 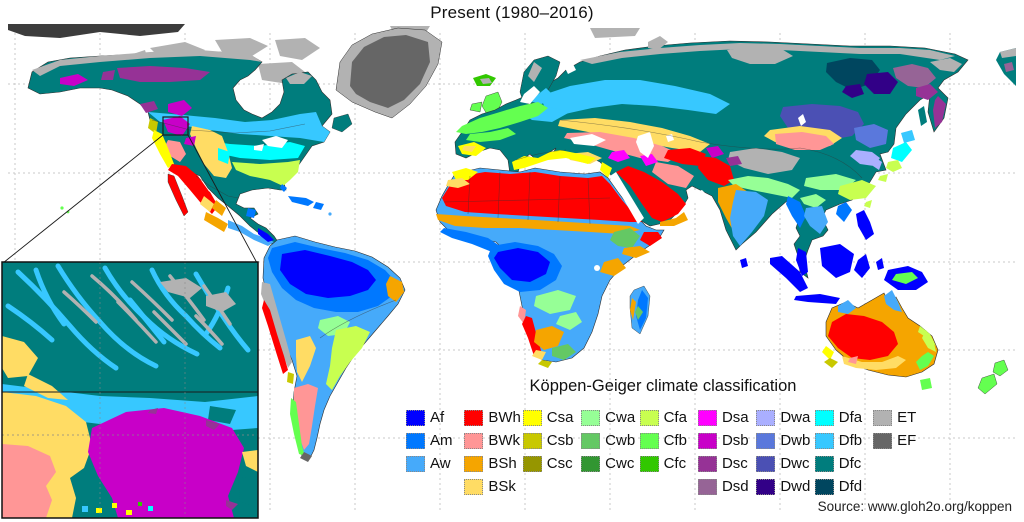 I want to click on legend-label: Dfb, so click(x=850, y=440).